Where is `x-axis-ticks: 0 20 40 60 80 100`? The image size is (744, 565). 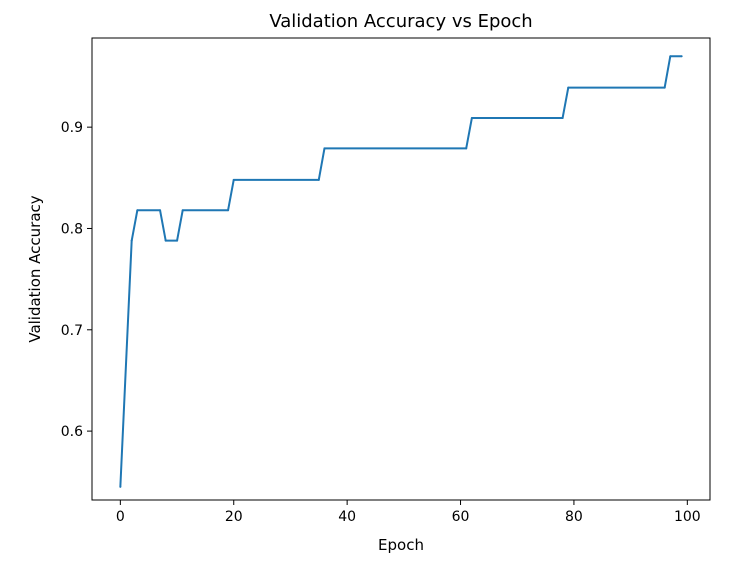 x-axis-ticks: 0 20 40 60 80 100 is located at coordinates (408, 512).